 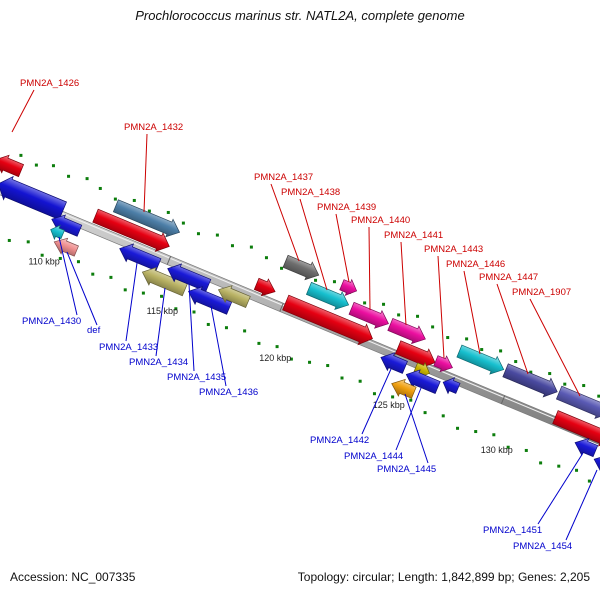 I want to click on gene-label-PMN2A_1426: PMN2A_1426, so click(x=49, y=83).